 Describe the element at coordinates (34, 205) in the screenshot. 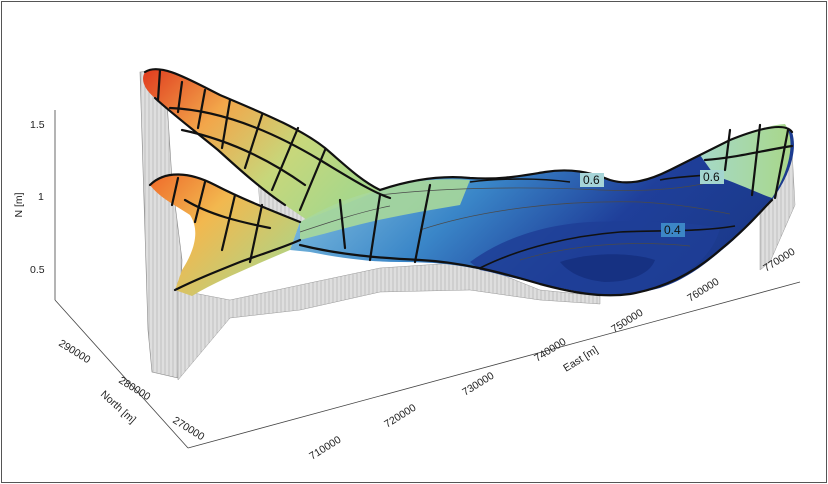

I see `z-axis: N [m] 1.5 1 0.5` at that location.